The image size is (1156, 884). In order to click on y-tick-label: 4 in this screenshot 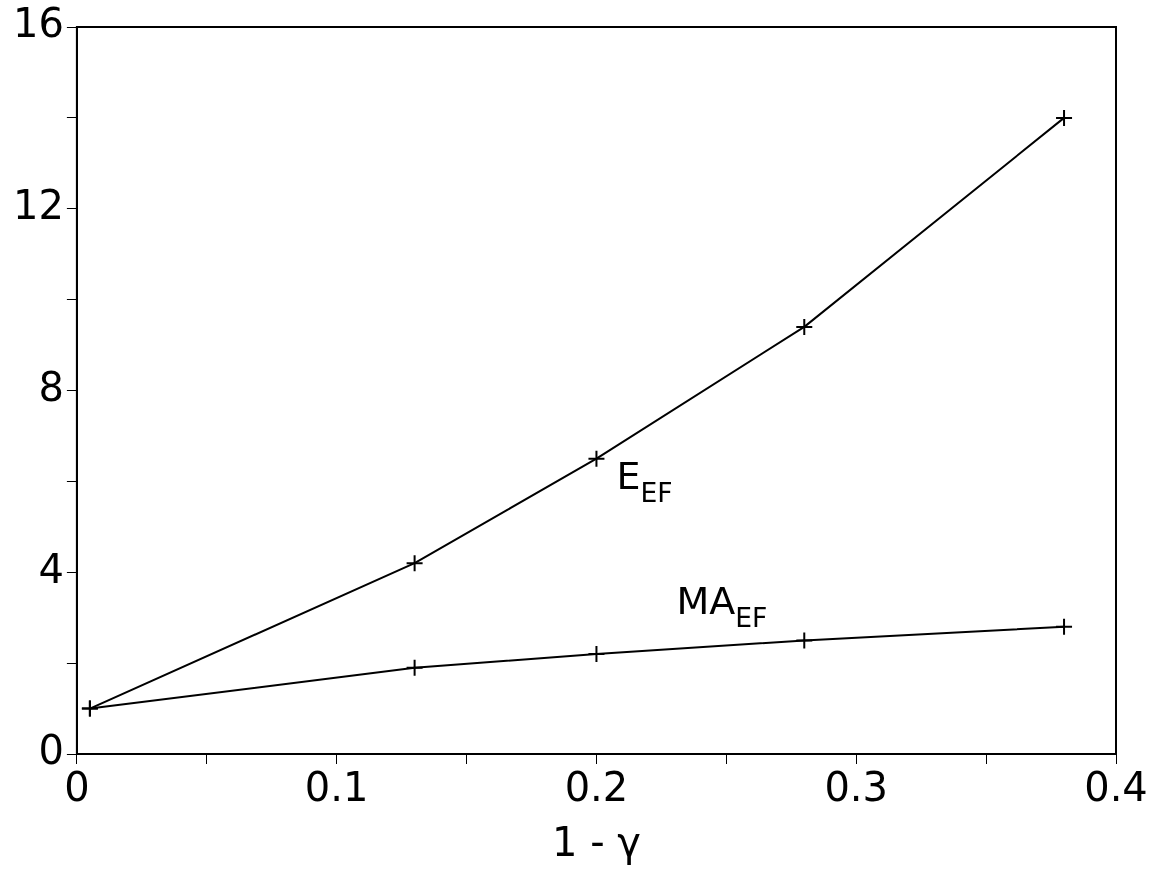, I will do `click(51, 568)`.